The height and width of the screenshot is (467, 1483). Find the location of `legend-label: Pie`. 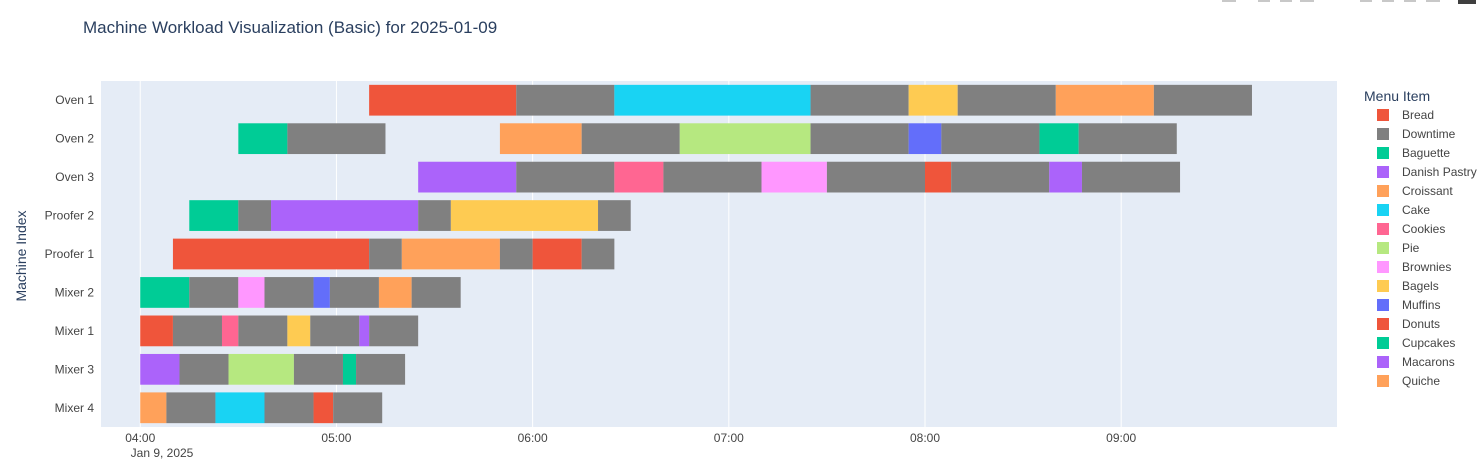

legend-label: Pie is located at coordinates (1411, 248).